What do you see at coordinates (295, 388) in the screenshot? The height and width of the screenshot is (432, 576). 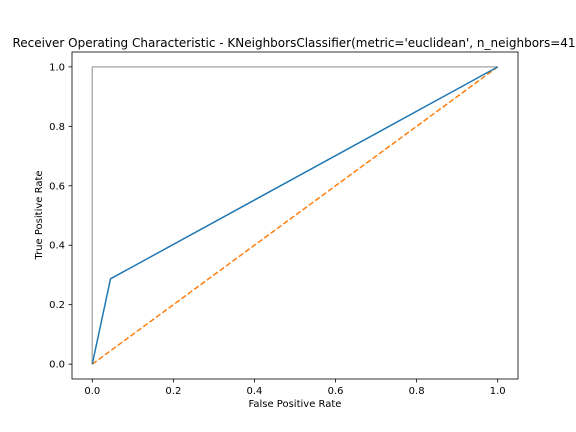 I see `x-axis-ticks: 0.0 0.2 0.4 0.6 0.8 1.0` at bounding box center [295, 388].